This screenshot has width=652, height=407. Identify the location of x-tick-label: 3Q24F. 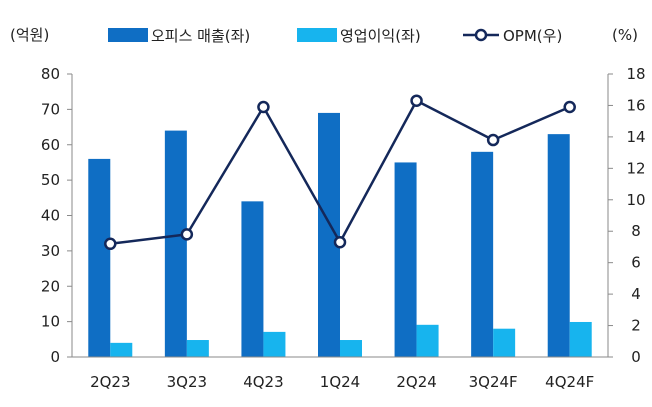
(493, 382).